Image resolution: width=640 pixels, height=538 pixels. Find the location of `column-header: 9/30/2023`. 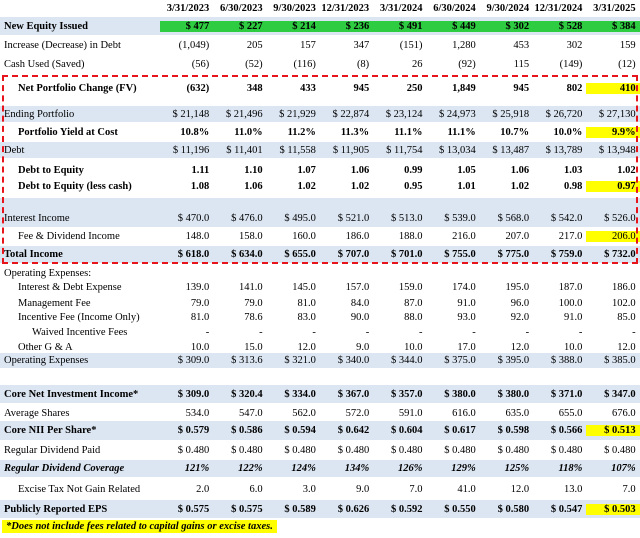

column-header: 9/30/2023 is located at coordinates (294, 8).